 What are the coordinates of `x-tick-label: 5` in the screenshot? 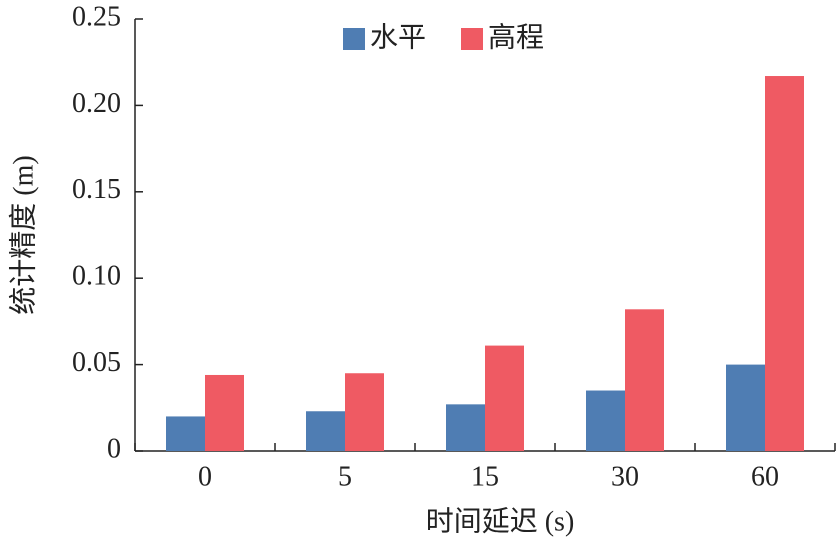 It's located at (345, 476).